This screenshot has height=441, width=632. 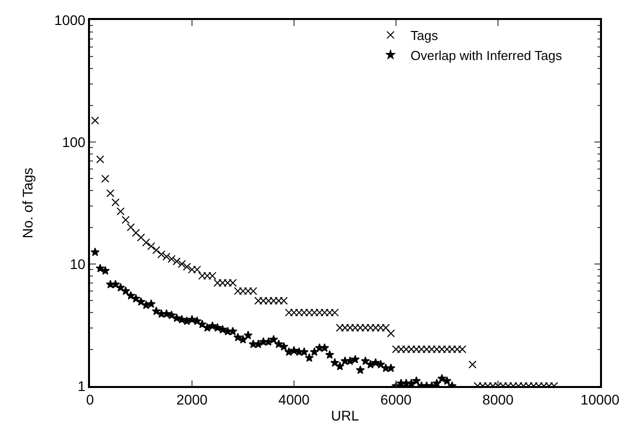 What do you see at coordinates (82, 386) in the screenshot?
I see `y-tick-label: 1` at bounding box center [82, 386].